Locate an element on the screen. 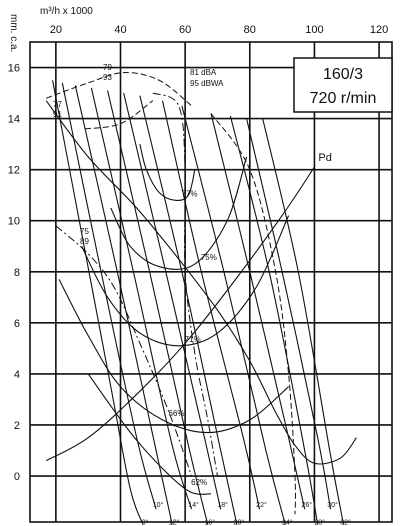 Image resolution: width=400 pixels, height=526 pixels. y-tick-label: 14 is located at coordinates (14, 120).